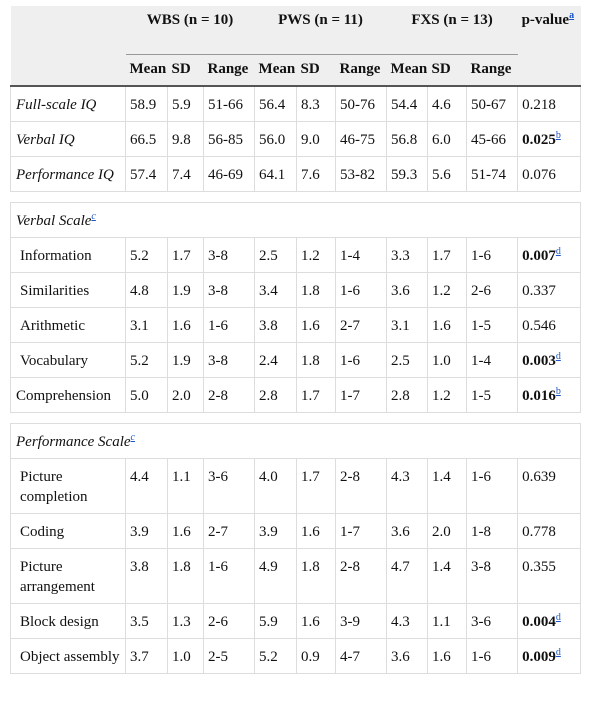 The height and width of the screenshot is (705, 590). What do you see at coordinates (407, 576) in the screenshot?
I see `table-cell: 4.7` at bounding box center [407, 576].